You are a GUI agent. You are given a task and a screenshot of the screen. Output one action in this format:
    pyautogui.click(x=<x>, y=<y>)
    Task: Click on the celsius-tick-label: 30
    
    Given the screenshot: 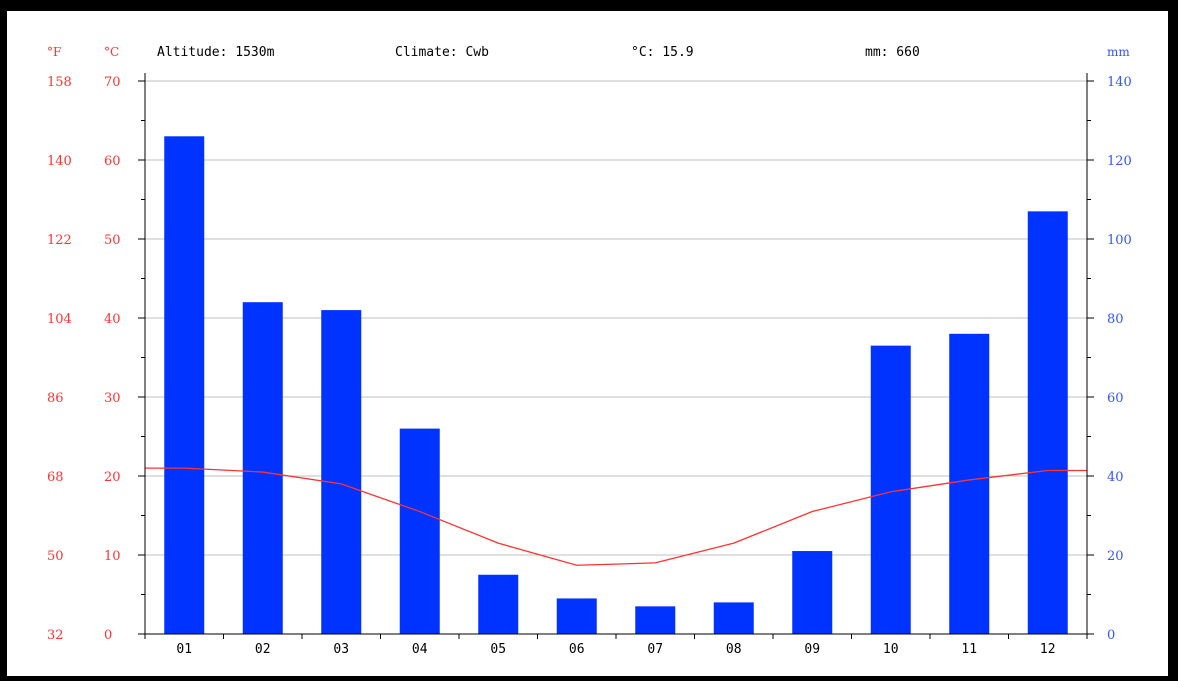 What is the action you would take?
    pyautogui.click(x=112, y=398)
    